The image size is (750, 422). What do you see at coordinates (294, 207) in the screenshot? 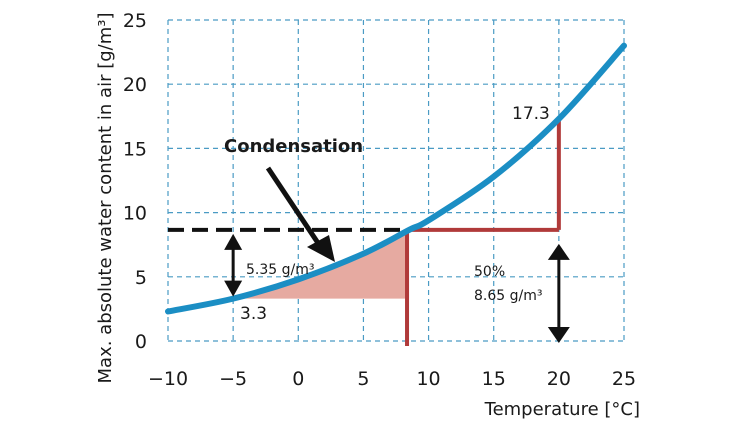
I see `condensation-arrow-shaft` at bounding box center [294, 207].